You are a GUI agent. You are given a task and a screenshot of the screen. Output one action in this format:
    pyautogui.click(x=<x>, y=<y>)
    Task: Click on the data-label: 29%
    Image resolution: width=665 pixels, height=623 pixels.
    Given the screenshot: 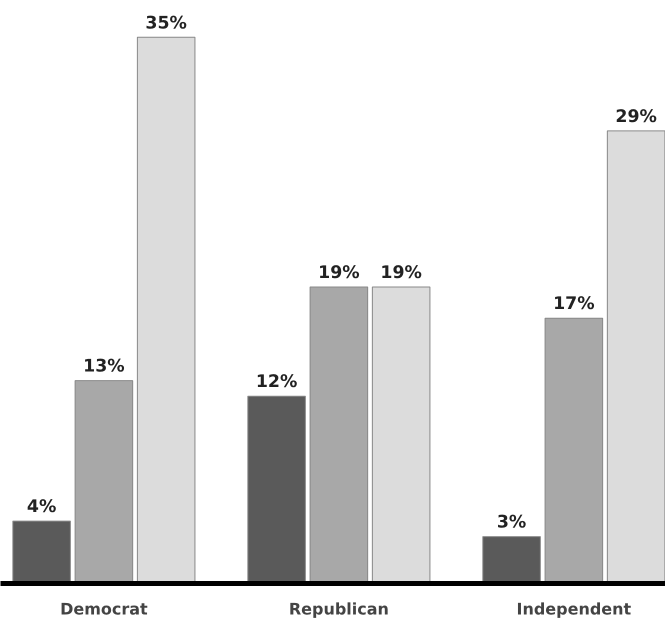 What is the action you would take?
    pyautogui.click(x=636, y=116)
    